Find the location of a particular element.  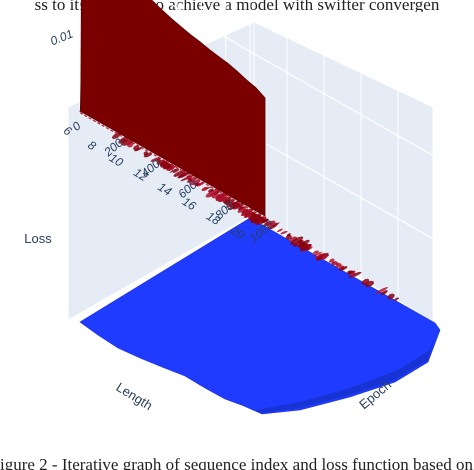

length-tick-label: 20 is located at coordinates (237, 233).